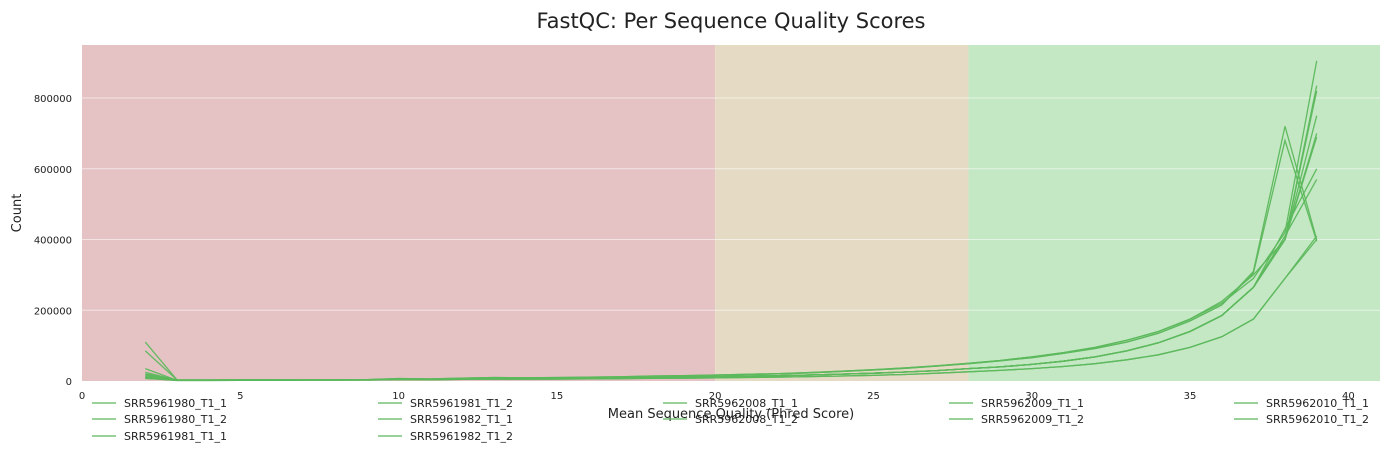 The image size is (1389, 460). Describe the element at coordinates (461, 436) in the screenshot. I see `legend-entry: SRR5961982_T1_2` at that location.